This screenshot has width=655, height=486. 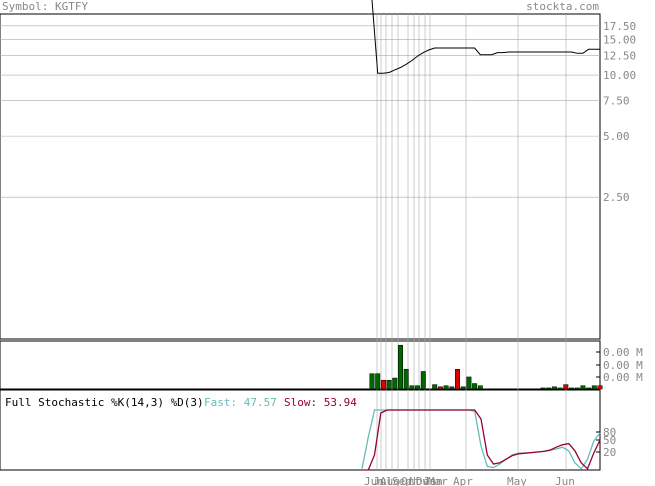 What do you see at coordinates (320, 402) in the screenshot?
I see `slow-value-label: Slow: 53.94` at bounding box center [320, 402].